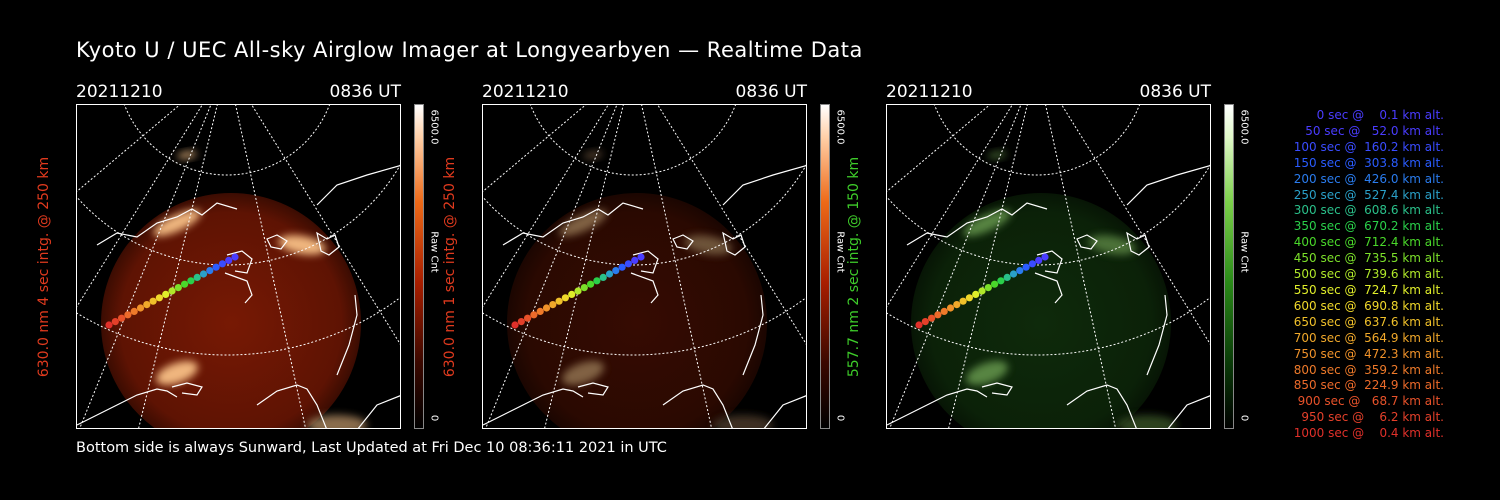 The image size is (1500, 500). Describe the element at coordinates (1366, 146) in the screenshot. I see `legend-entry: 100 sec @ 160.2 km alt.` at that location.